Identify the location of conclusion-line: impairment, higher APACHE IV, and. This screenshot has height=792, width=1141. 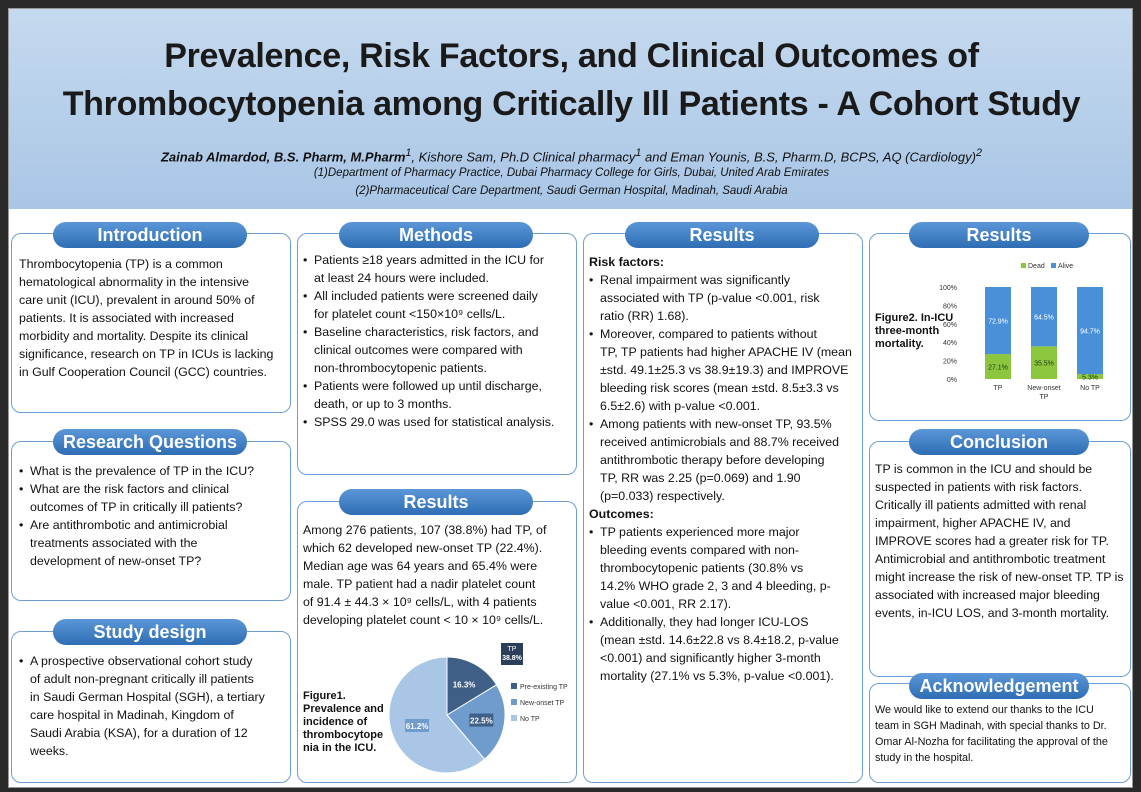
(973, 523).